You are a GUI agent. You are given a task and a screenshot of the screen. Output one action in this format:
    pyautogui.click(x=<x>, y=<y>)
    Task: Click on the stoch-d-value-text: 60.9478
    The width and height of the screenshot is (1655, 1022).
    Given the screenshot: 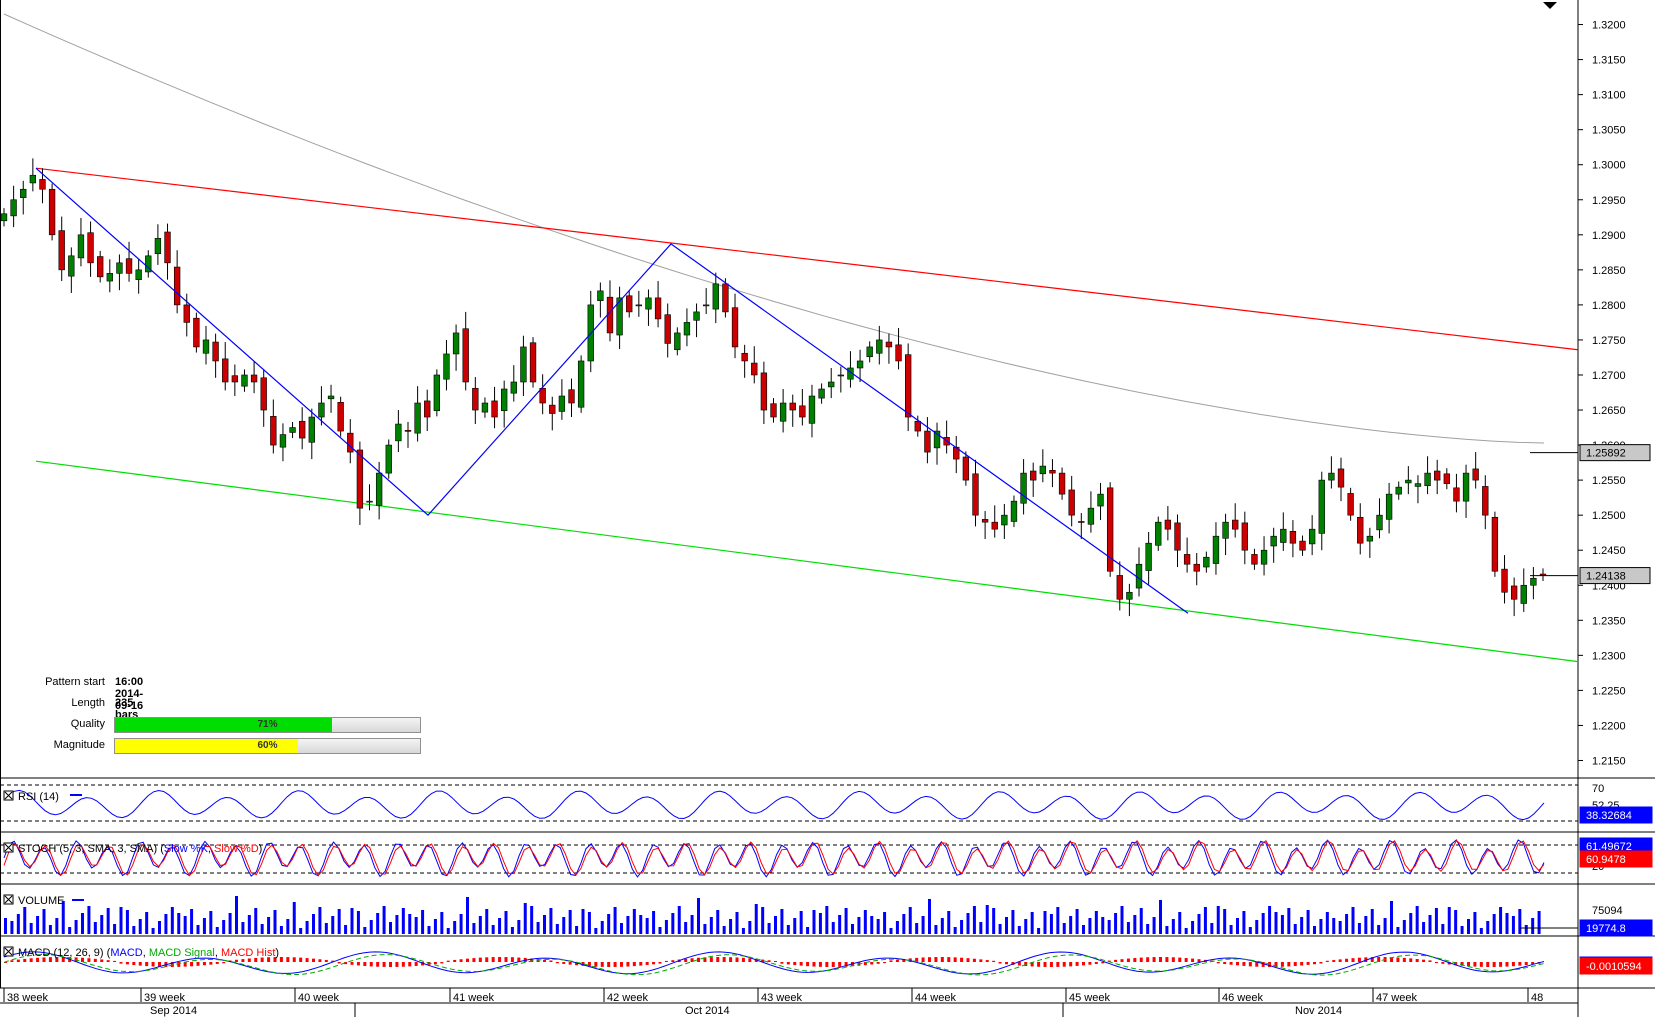 What is the action you would take?
    pyautogui.click(x=1606, y=860)
    